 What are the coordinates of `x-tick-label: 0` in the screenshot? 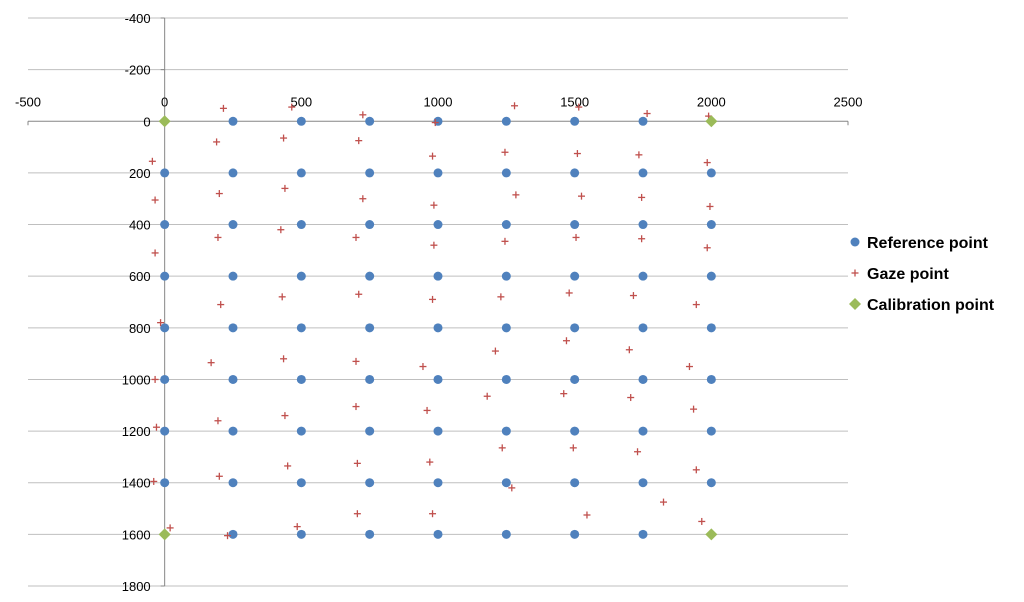 It's located at (164, 101).